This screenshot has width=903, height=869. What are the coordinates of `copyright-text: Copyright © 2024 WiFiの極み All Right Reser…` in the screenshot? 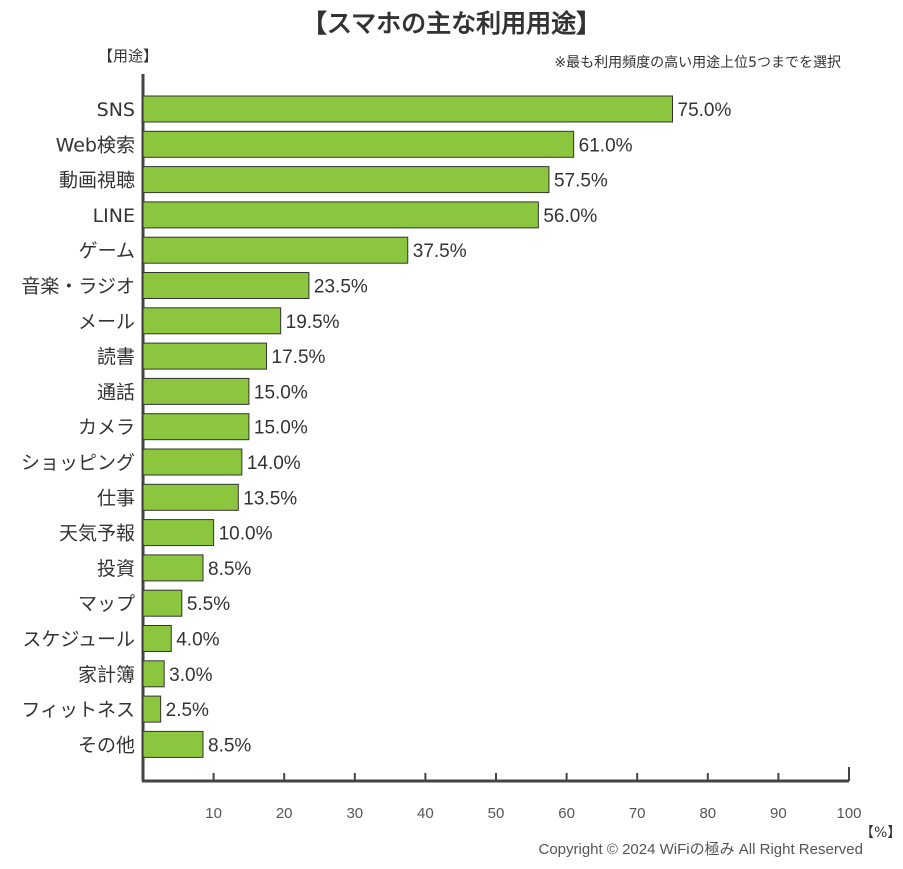 It's located at (701, 849).